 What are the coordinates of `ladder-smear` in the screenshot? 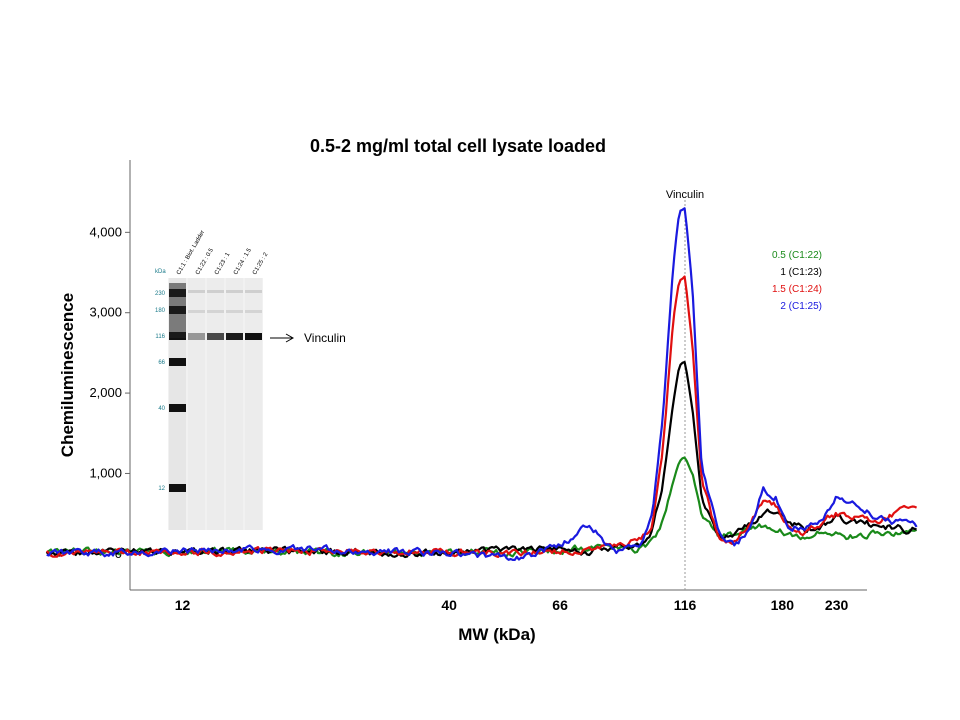 It's located at (177, 310).